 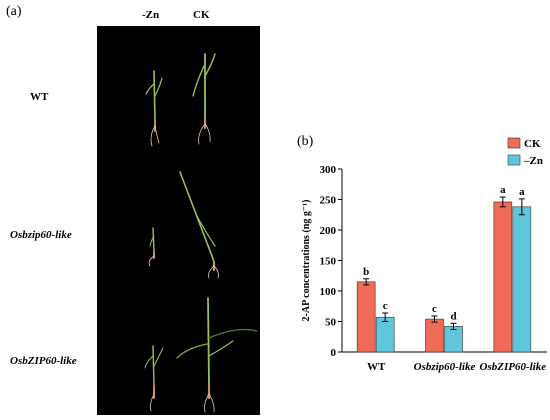 I want to click on column-label-ck: CK, so click(x=201, y=15).